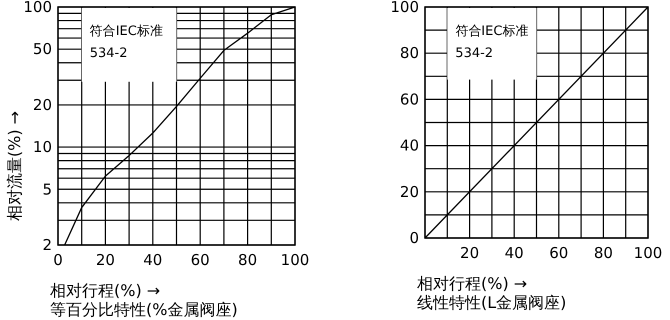 The image size is (670, 320). Describe the element at coordinates (14, 166) in the screenshot. I see `y-axis-title: 相对流量(%) →` at that location.